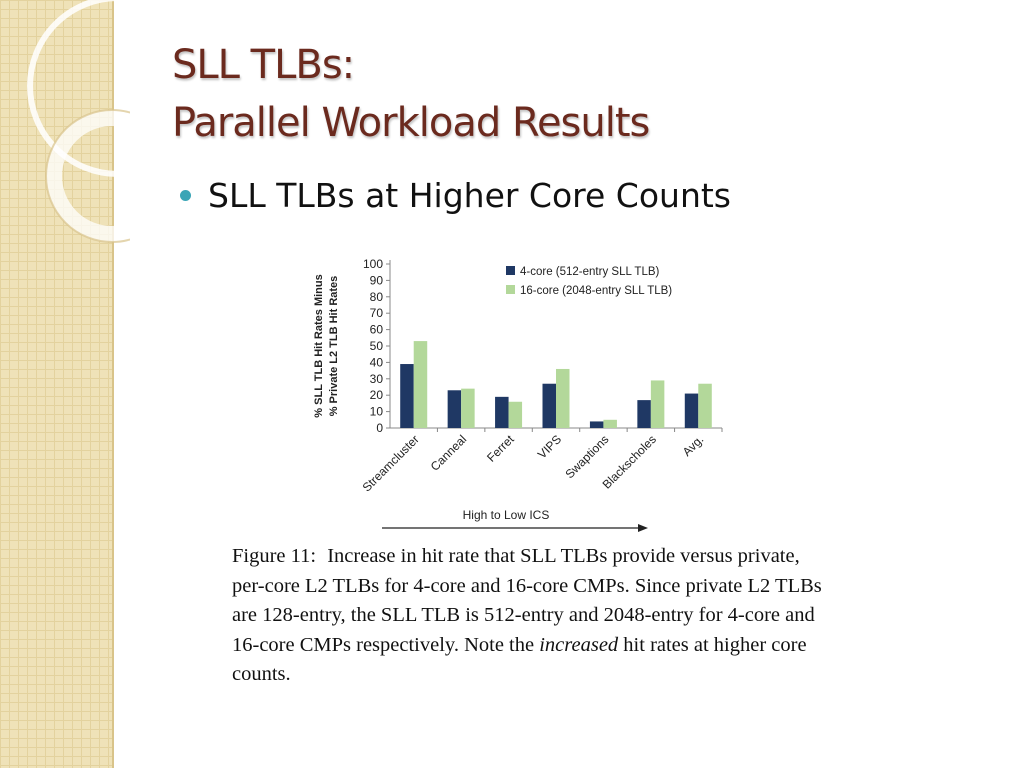 The height and width of the screenshot is (768, 1024). I want to click on caption-emphasis: increased, so click(579, 644).